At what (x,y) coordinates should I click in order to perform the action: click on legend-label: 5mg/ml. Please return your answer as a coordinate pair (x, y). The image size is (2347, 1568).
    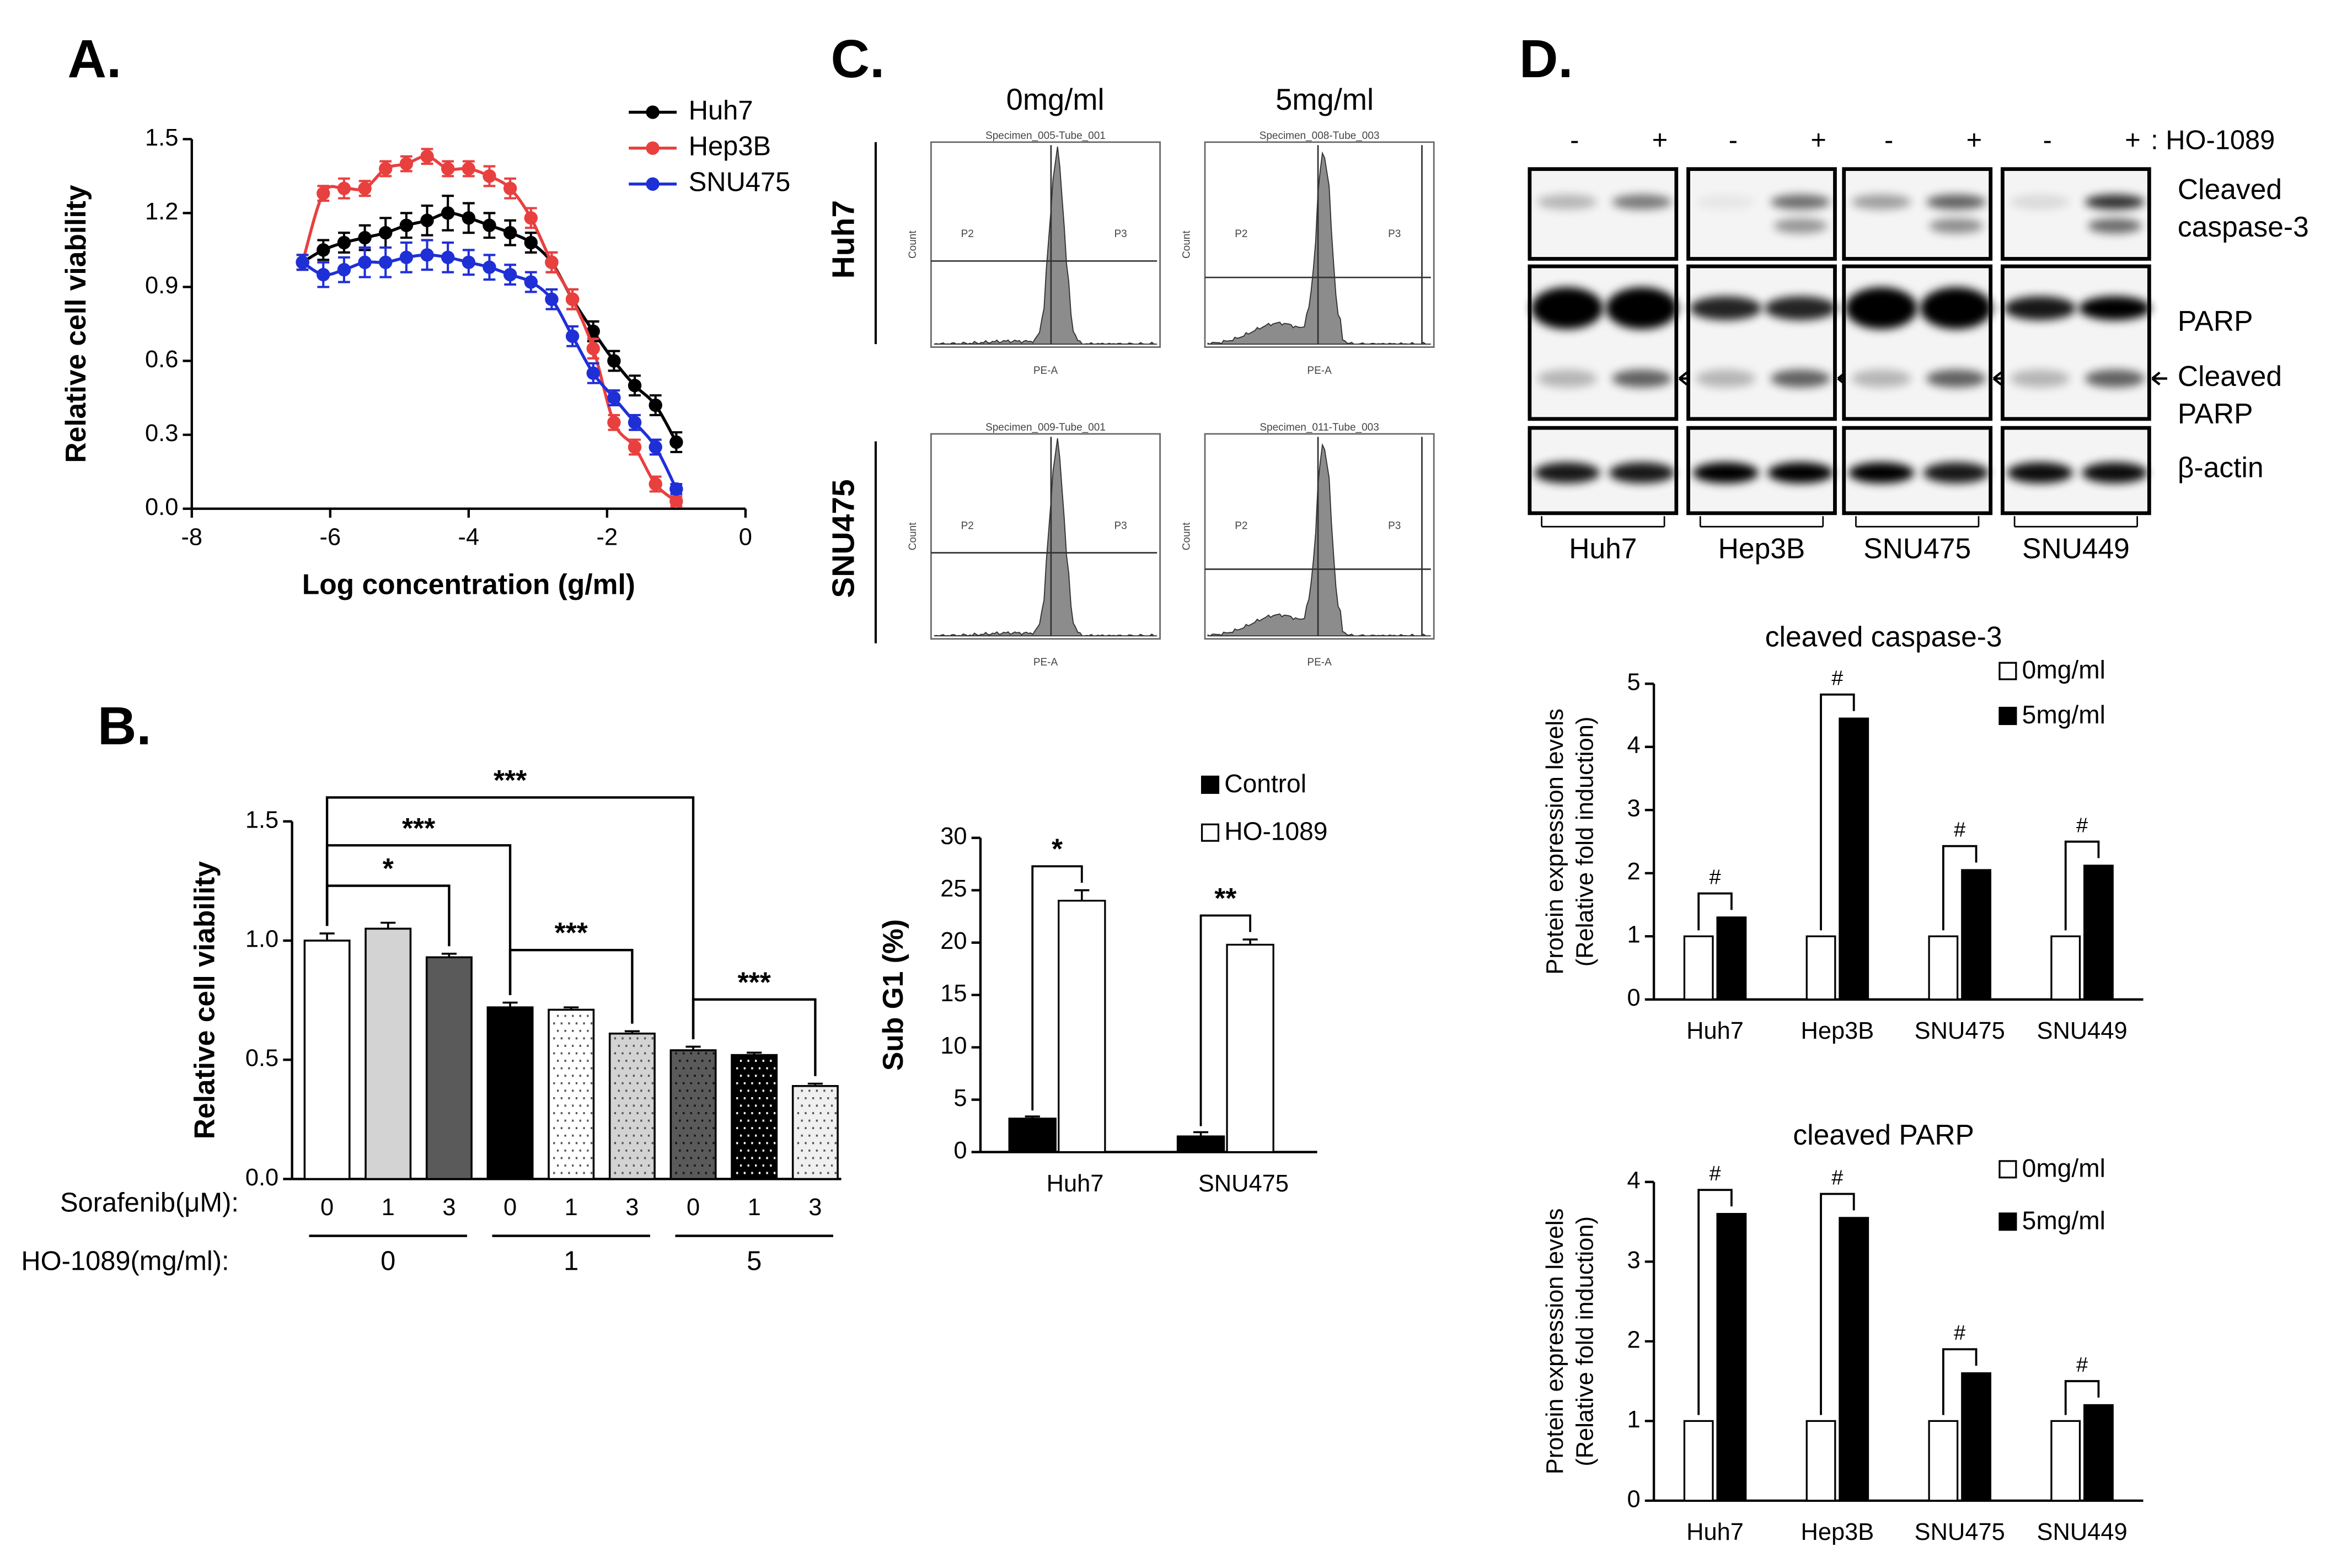
    Looking at the image, I should click on (2063, 714).